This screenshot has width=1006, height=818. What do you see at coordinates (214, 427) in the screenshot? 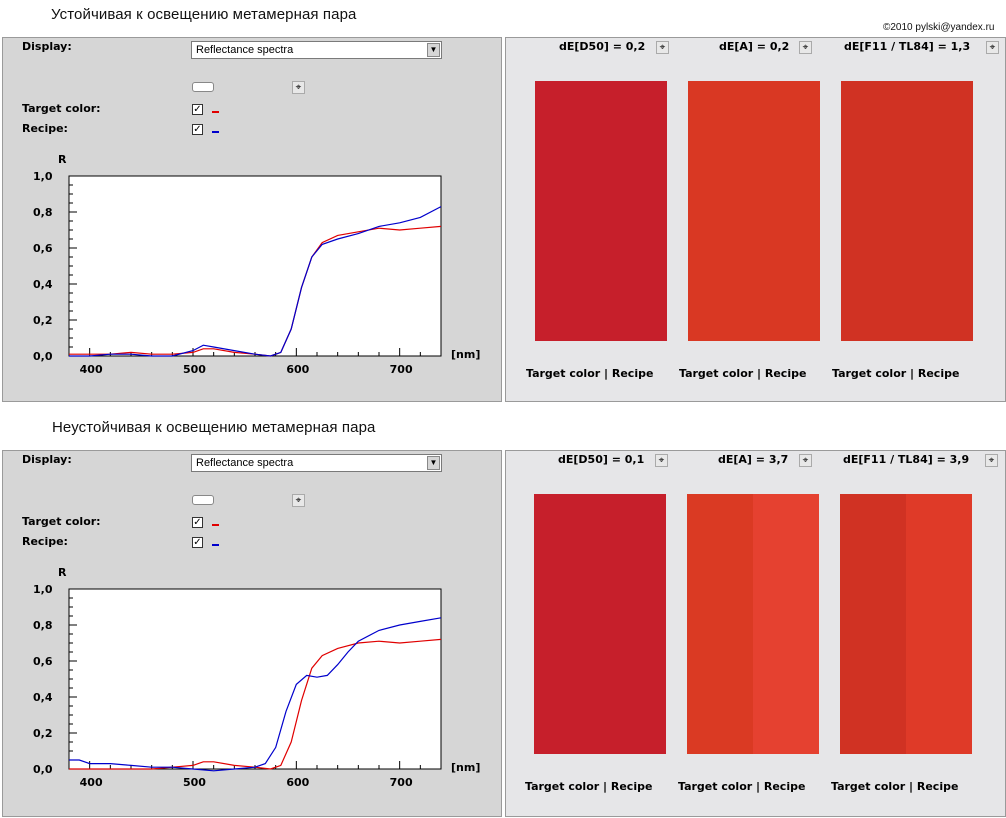
I see `section-heading: Неустойчивая к освещению метамерная пара` at bounding box center [214, 427].